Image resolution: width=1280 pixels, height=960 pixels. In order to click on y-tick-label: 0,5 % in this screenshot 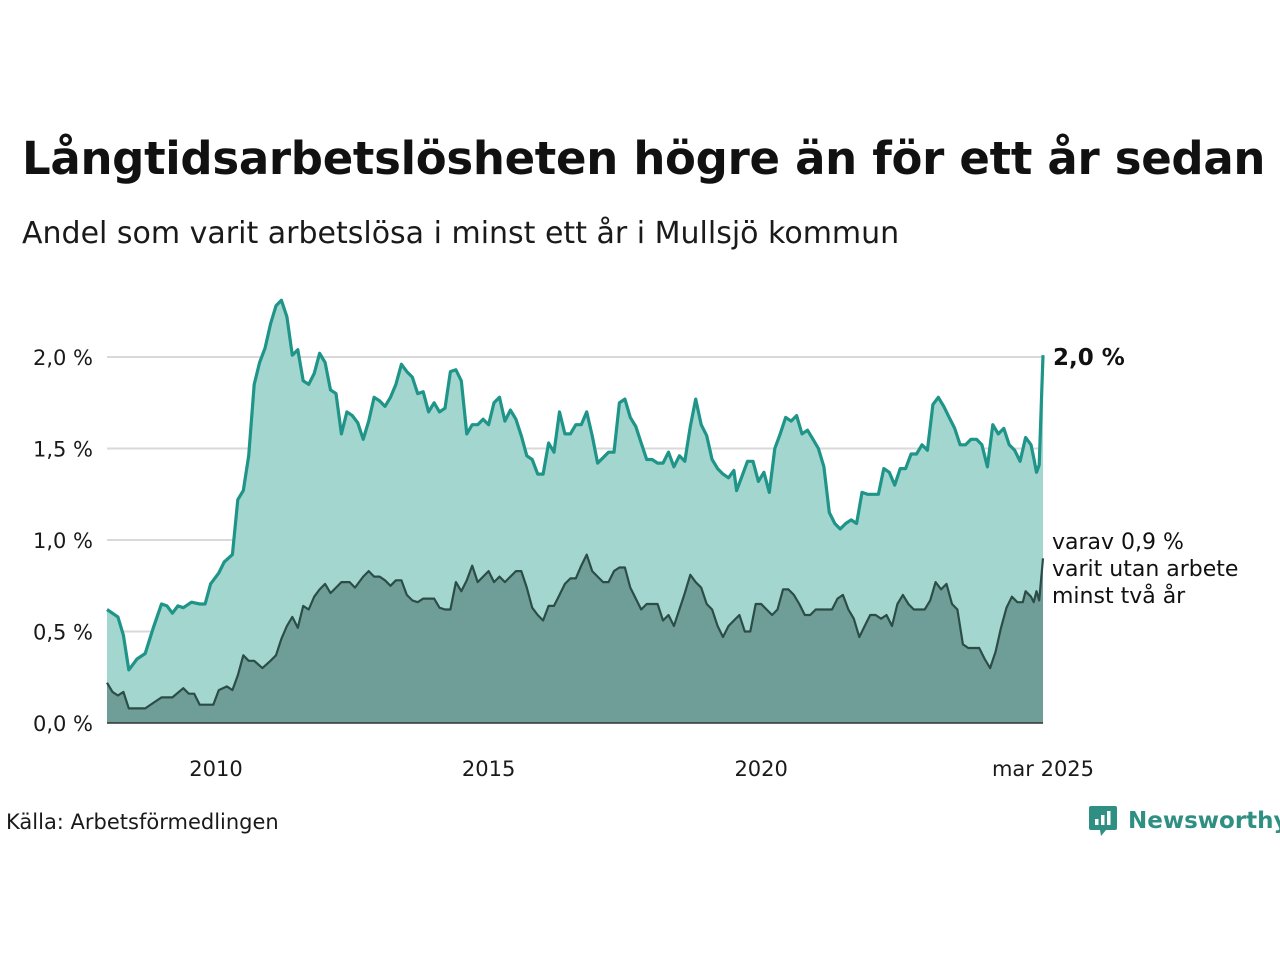, I will do `click(63, 633)`.